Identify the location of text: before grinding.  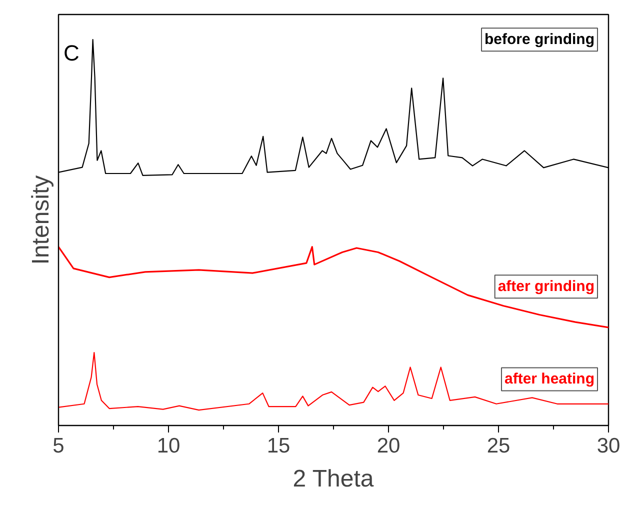
(539, 39).